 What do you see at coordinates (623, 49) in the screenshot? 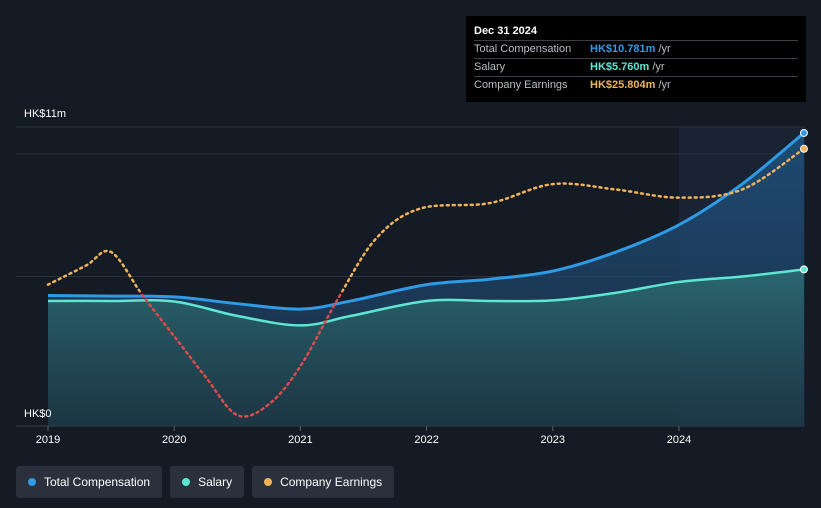
I see `tooltip-value: HK$10.781m` at bounding box center [623, 49].